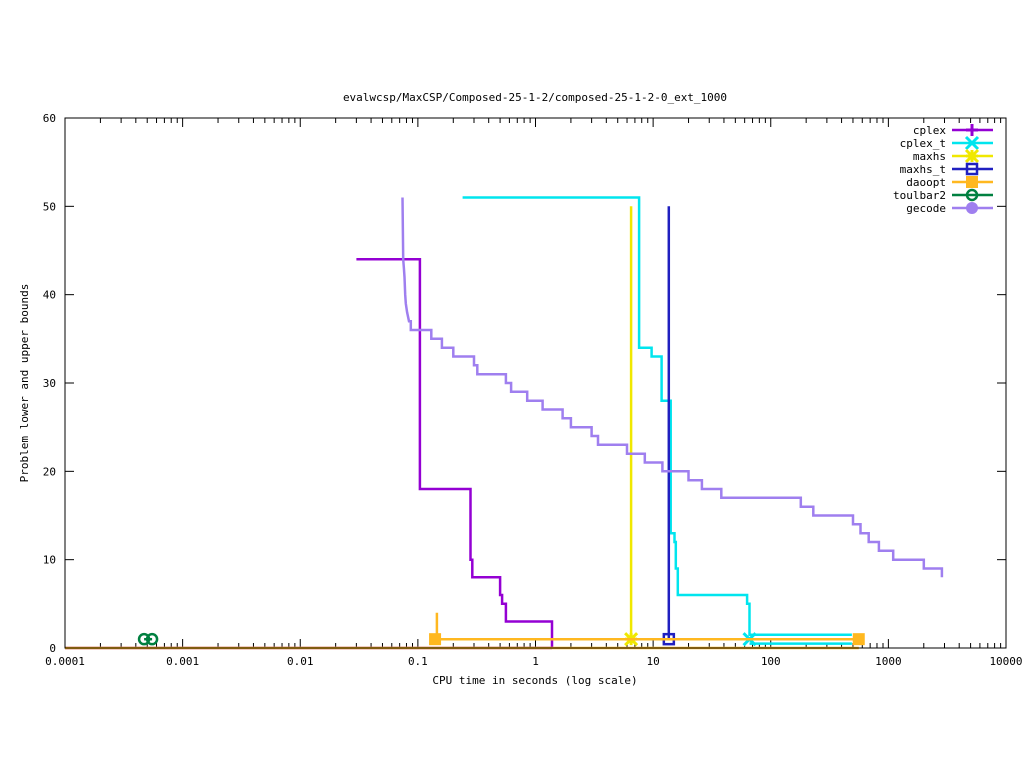 This screenshot has height=768, width=1024. Describe the element at coordinates (49, 383) in the screenshot. I see `y-tick-label: 30` at that location.